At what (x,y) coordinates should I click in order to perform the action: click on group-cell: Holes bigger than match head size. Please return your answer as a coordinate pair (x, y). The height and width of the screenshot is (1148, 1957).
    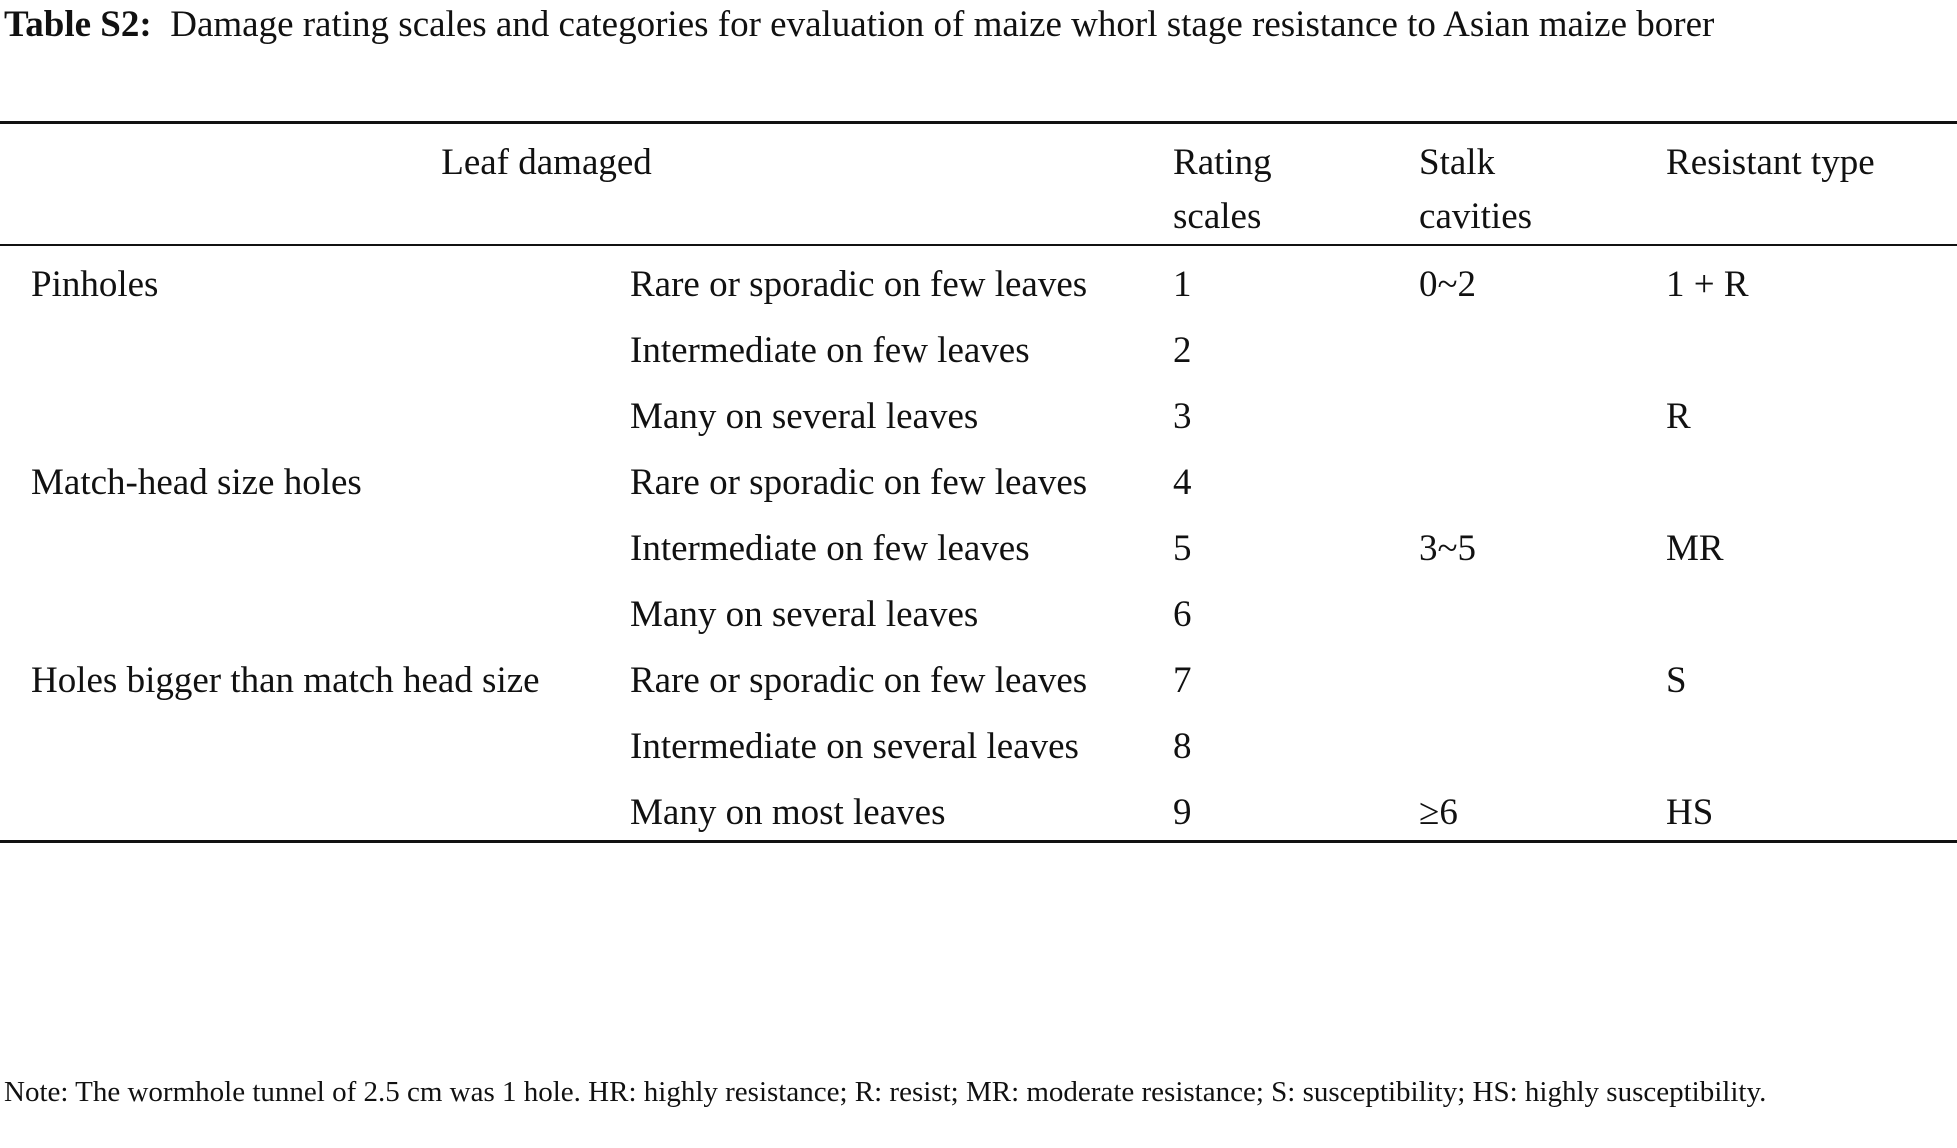
    Looking at the image, I should click on (285, 680).